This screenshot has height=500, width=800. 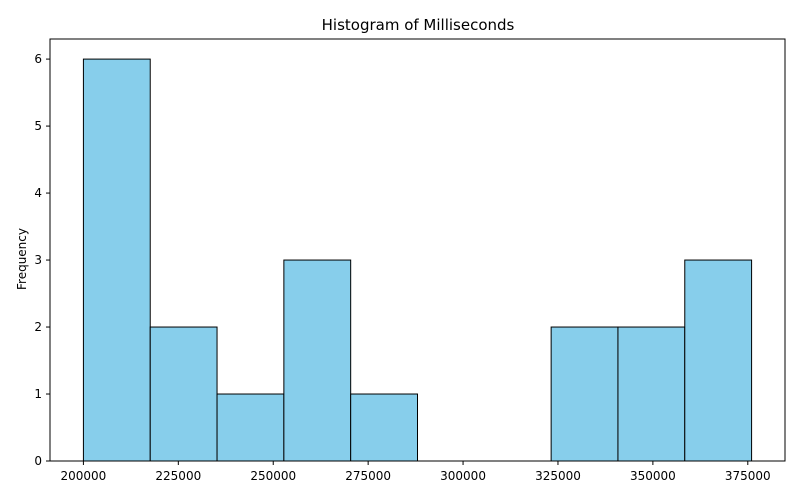 I want to click on x-tick-label: 300000, so click(x=463, y=476).